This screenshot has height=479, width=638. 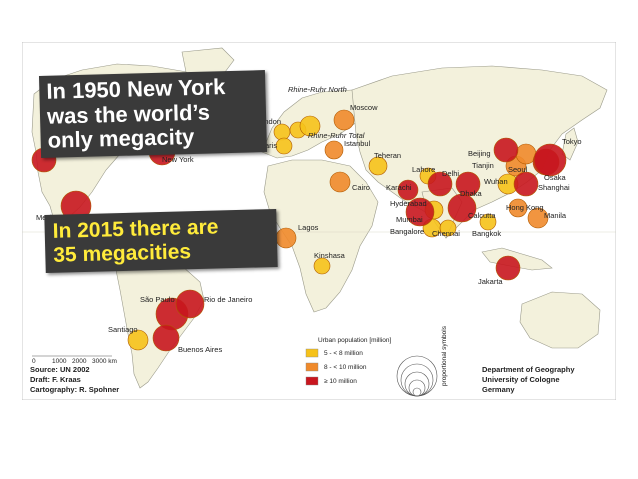 What do you see at coordinates (178, 159) in the screenshot?
I see `city-label-new-york: New York` at bounding box center [178, 159].